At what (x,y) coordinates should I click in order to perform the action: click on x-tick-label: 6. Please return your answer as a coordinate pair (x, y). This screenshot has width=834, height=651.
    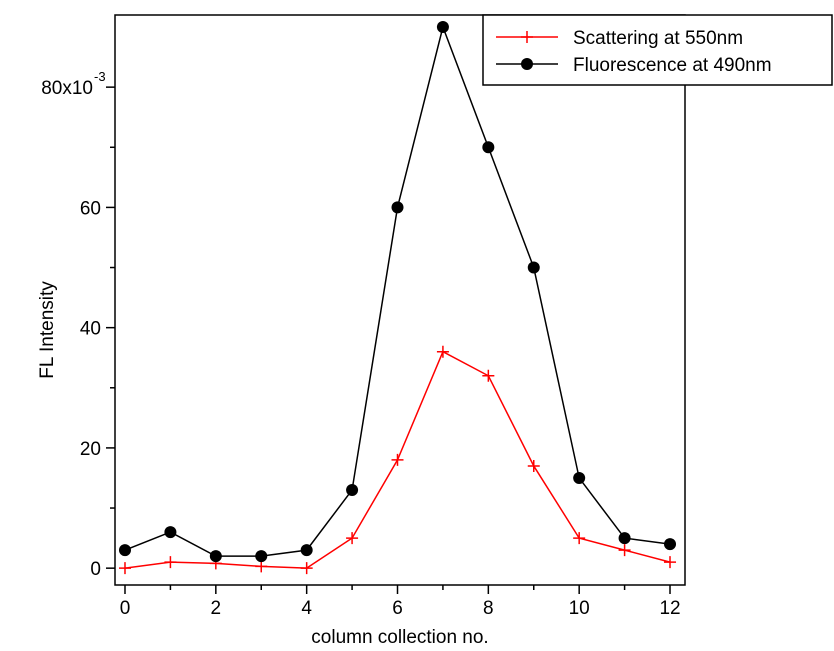
    Looking at the image, I should click on (397, 608).